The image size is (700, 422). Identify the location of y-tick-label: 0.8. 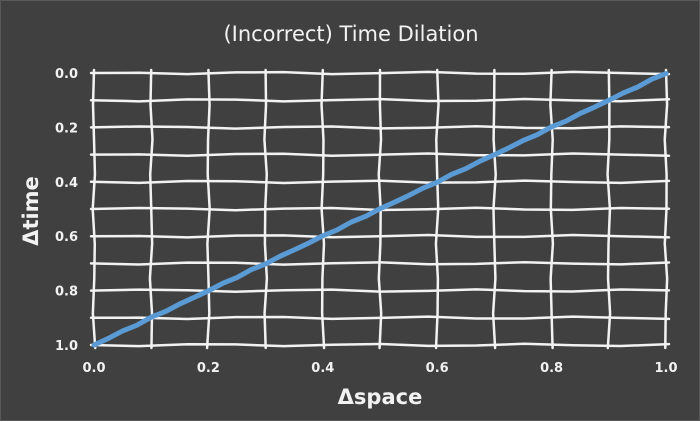
(66, 292).